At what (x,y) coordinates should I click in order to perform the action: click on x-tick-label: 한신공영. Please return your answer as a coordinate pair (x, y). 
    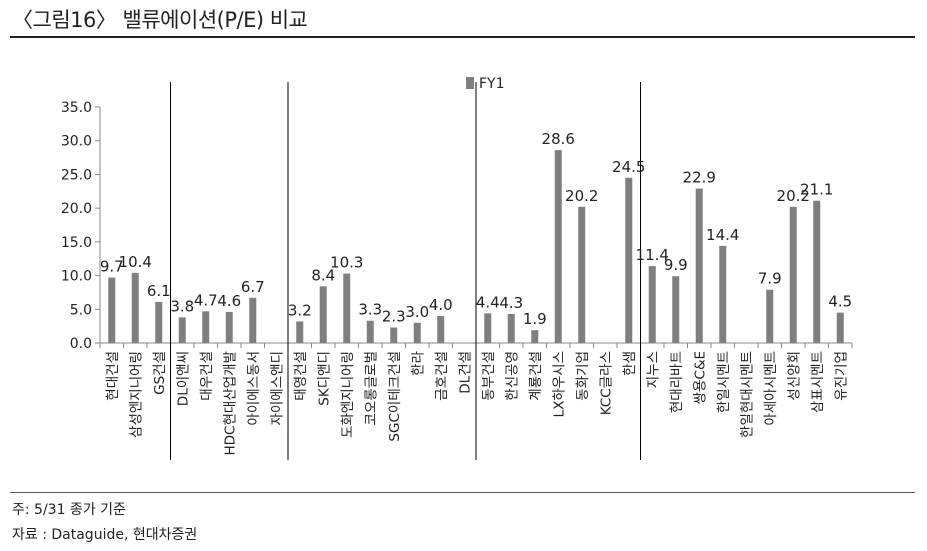
    Looking at the image, I should click on (512, 376).